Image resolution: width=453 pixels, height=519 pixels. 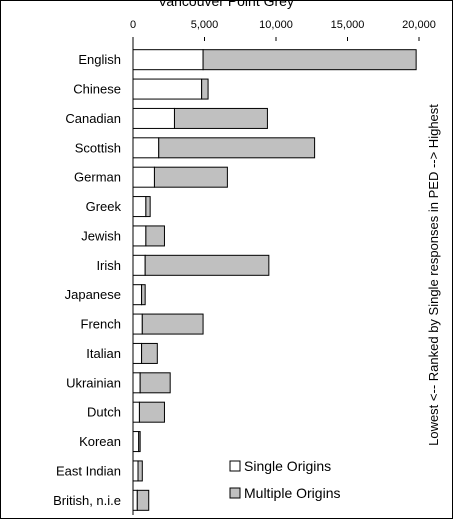 I want to click on bar-french-single-origins, so click(x=137, y=324).